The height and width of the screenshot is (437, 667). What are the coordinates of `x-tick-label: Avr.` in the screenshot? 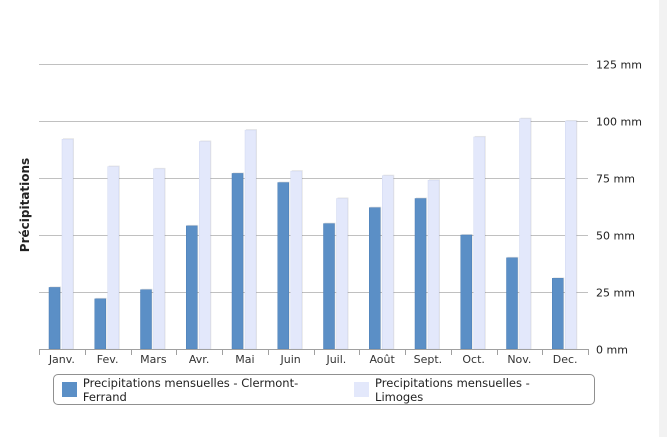 It's located at (199, 359).